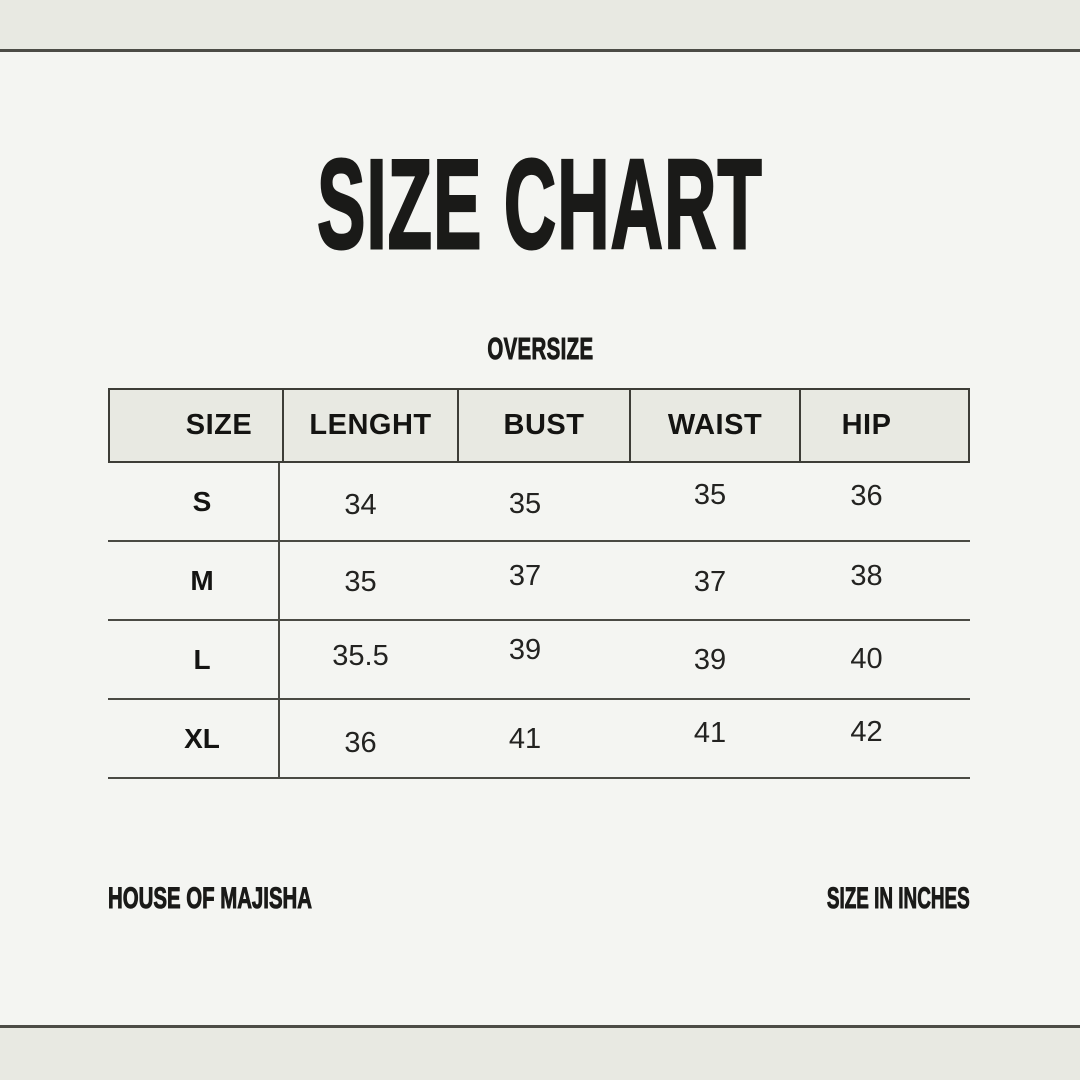  I want to click on table-row-l: L 35.5 39 39 40, so click(539, 660).